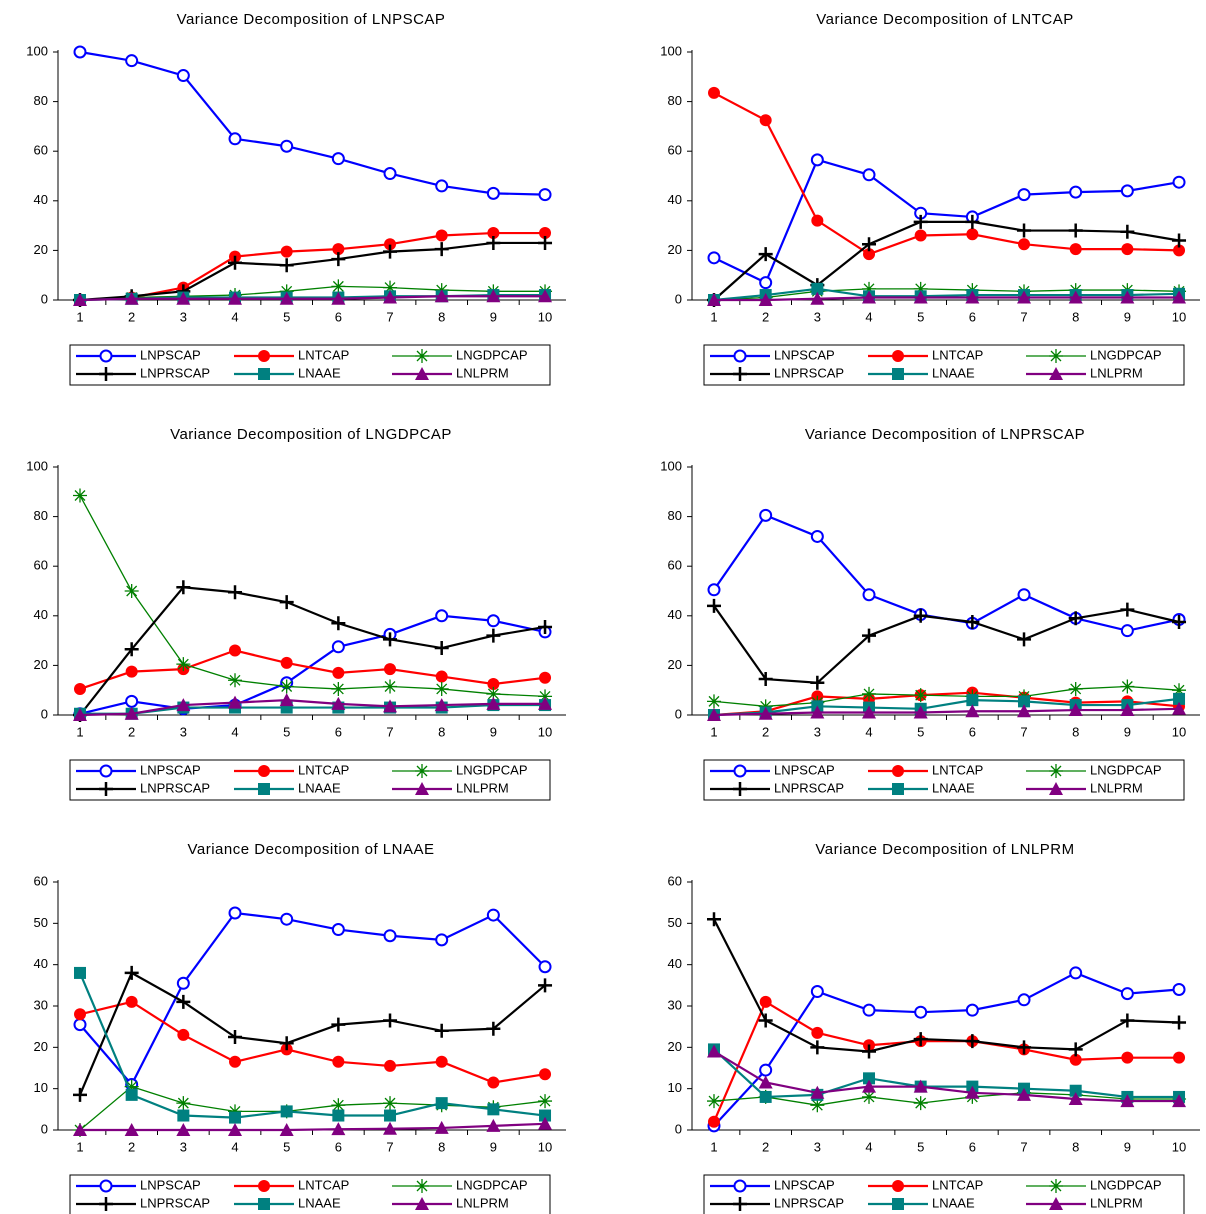 Image resolution: width=1206 pixels, height=1214 pixels. What do you see at coordinates (675, 150) in the screenshot?
I see `y-tick-label: 60` at bounding box center [675, 150].